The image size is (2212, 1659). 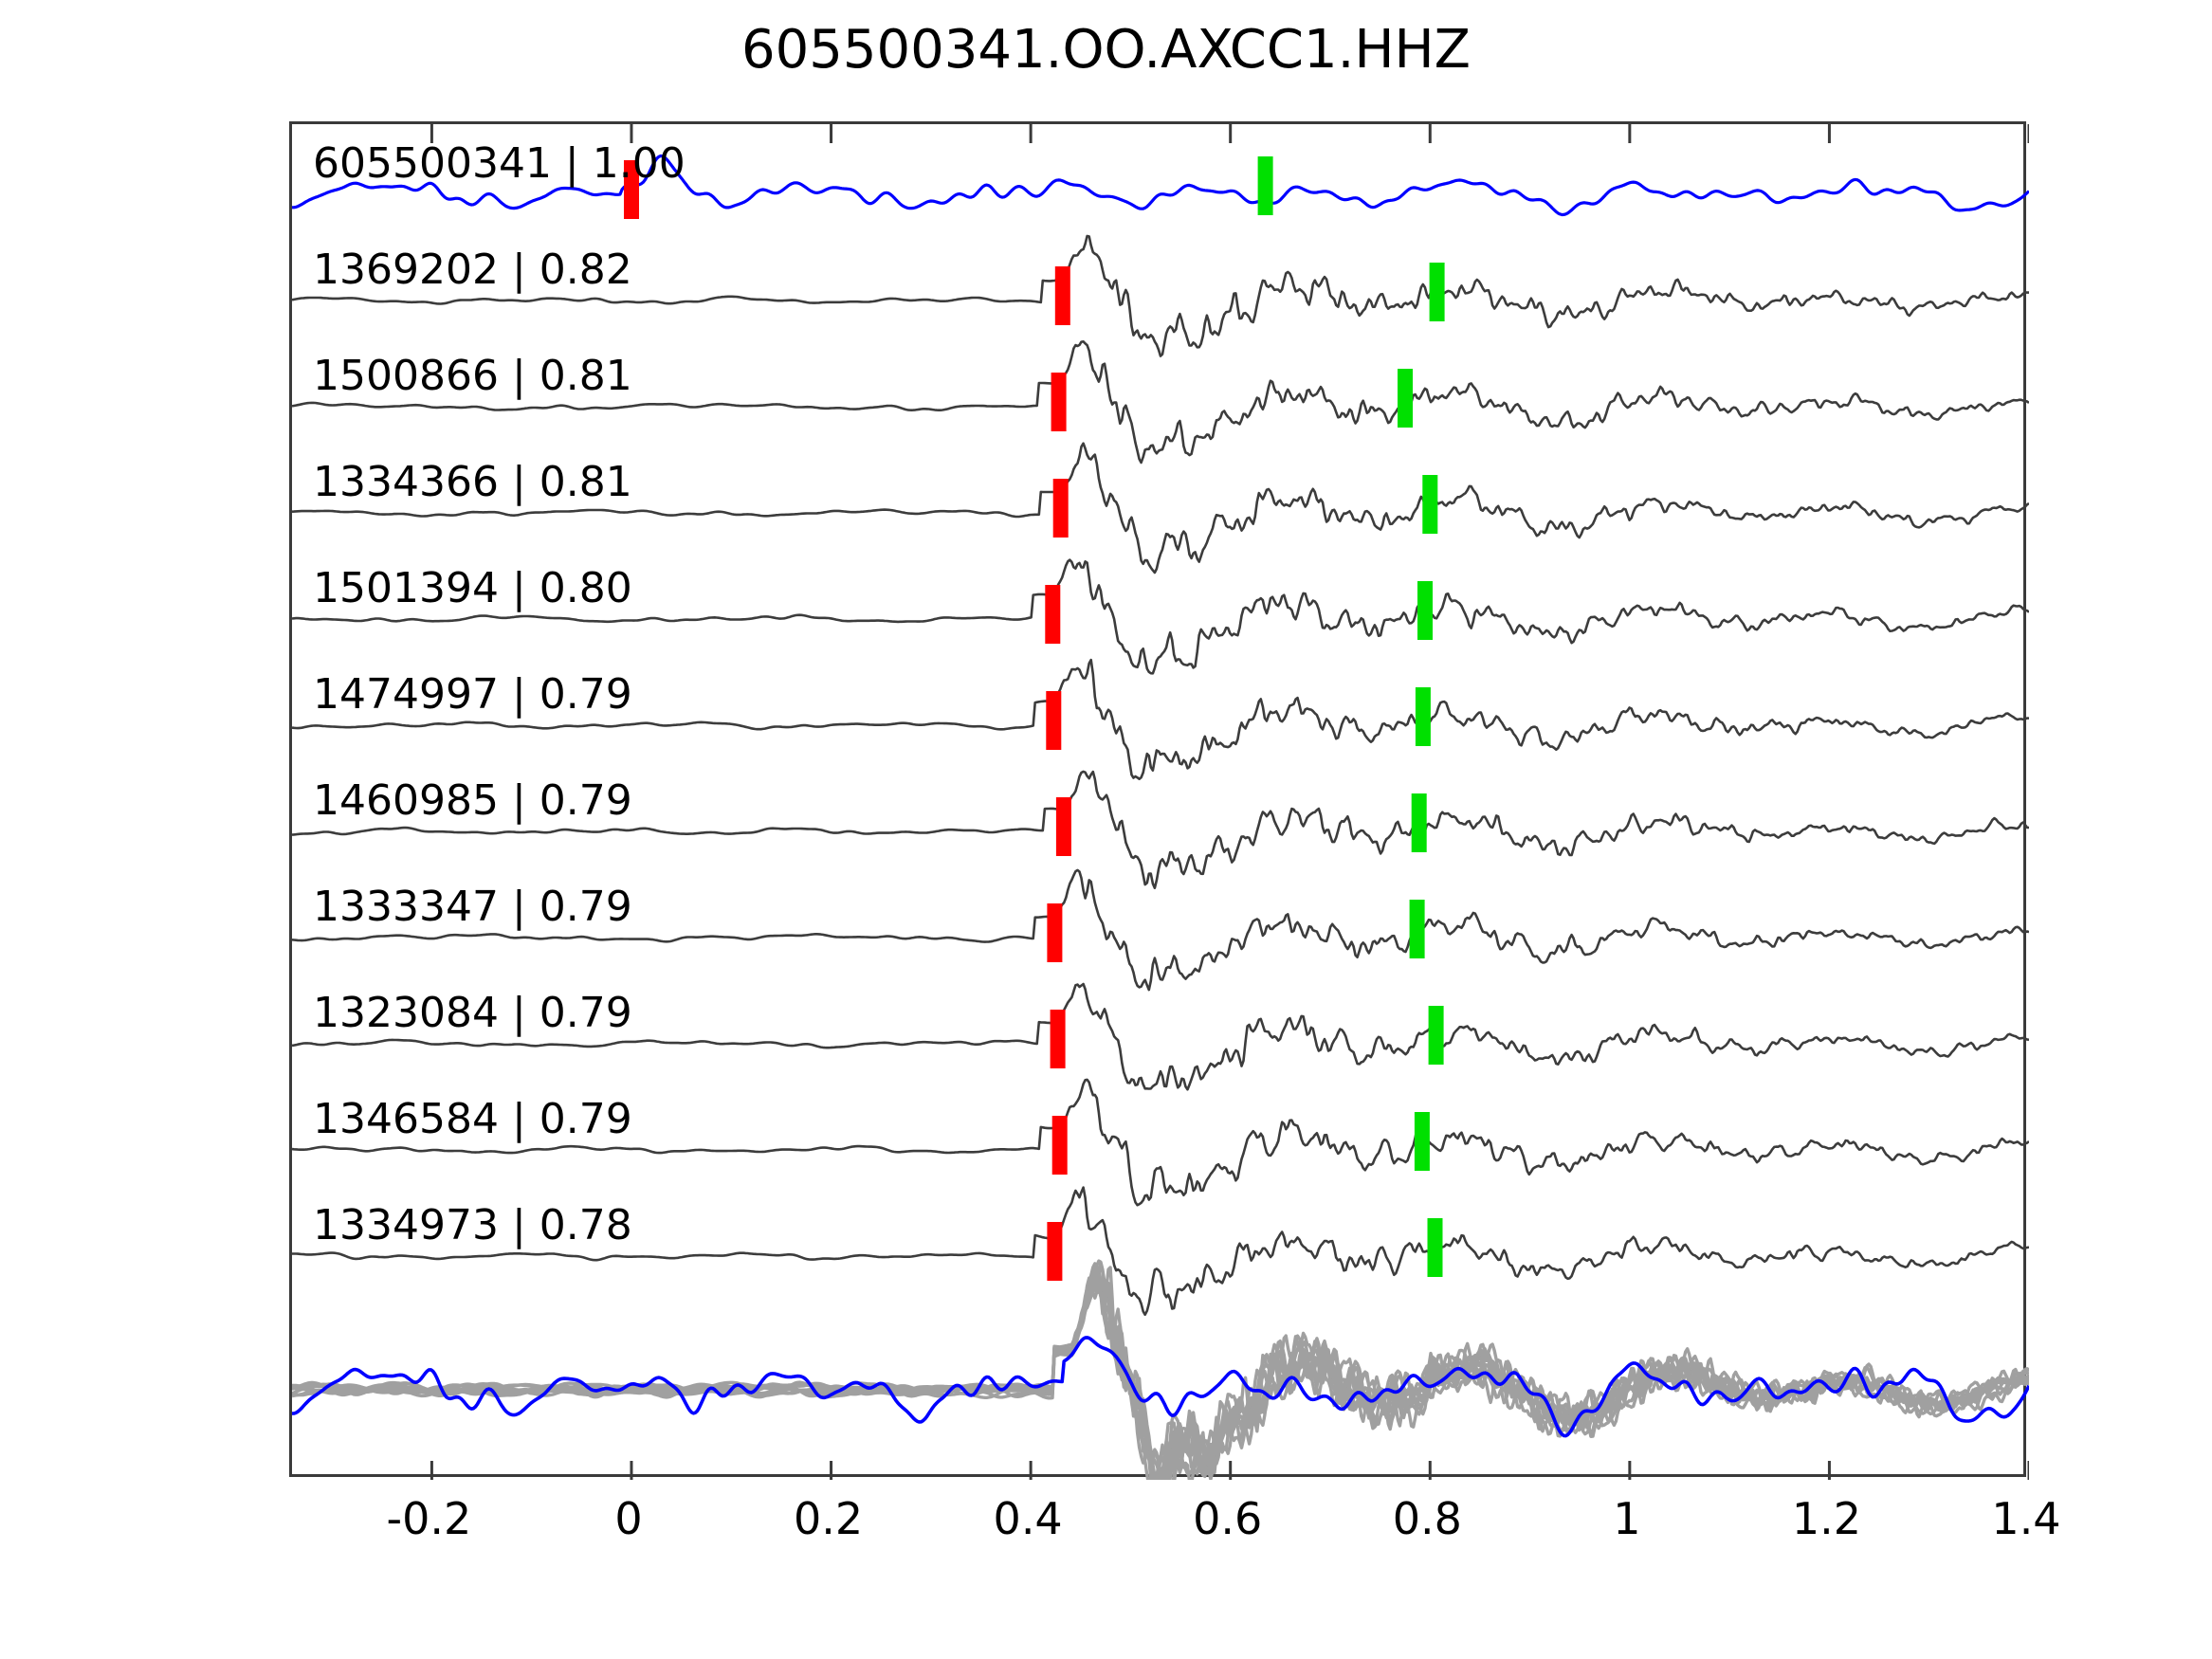 I want to click on trace-label: 605500341 | 1.00, so click(x=499, y=163).